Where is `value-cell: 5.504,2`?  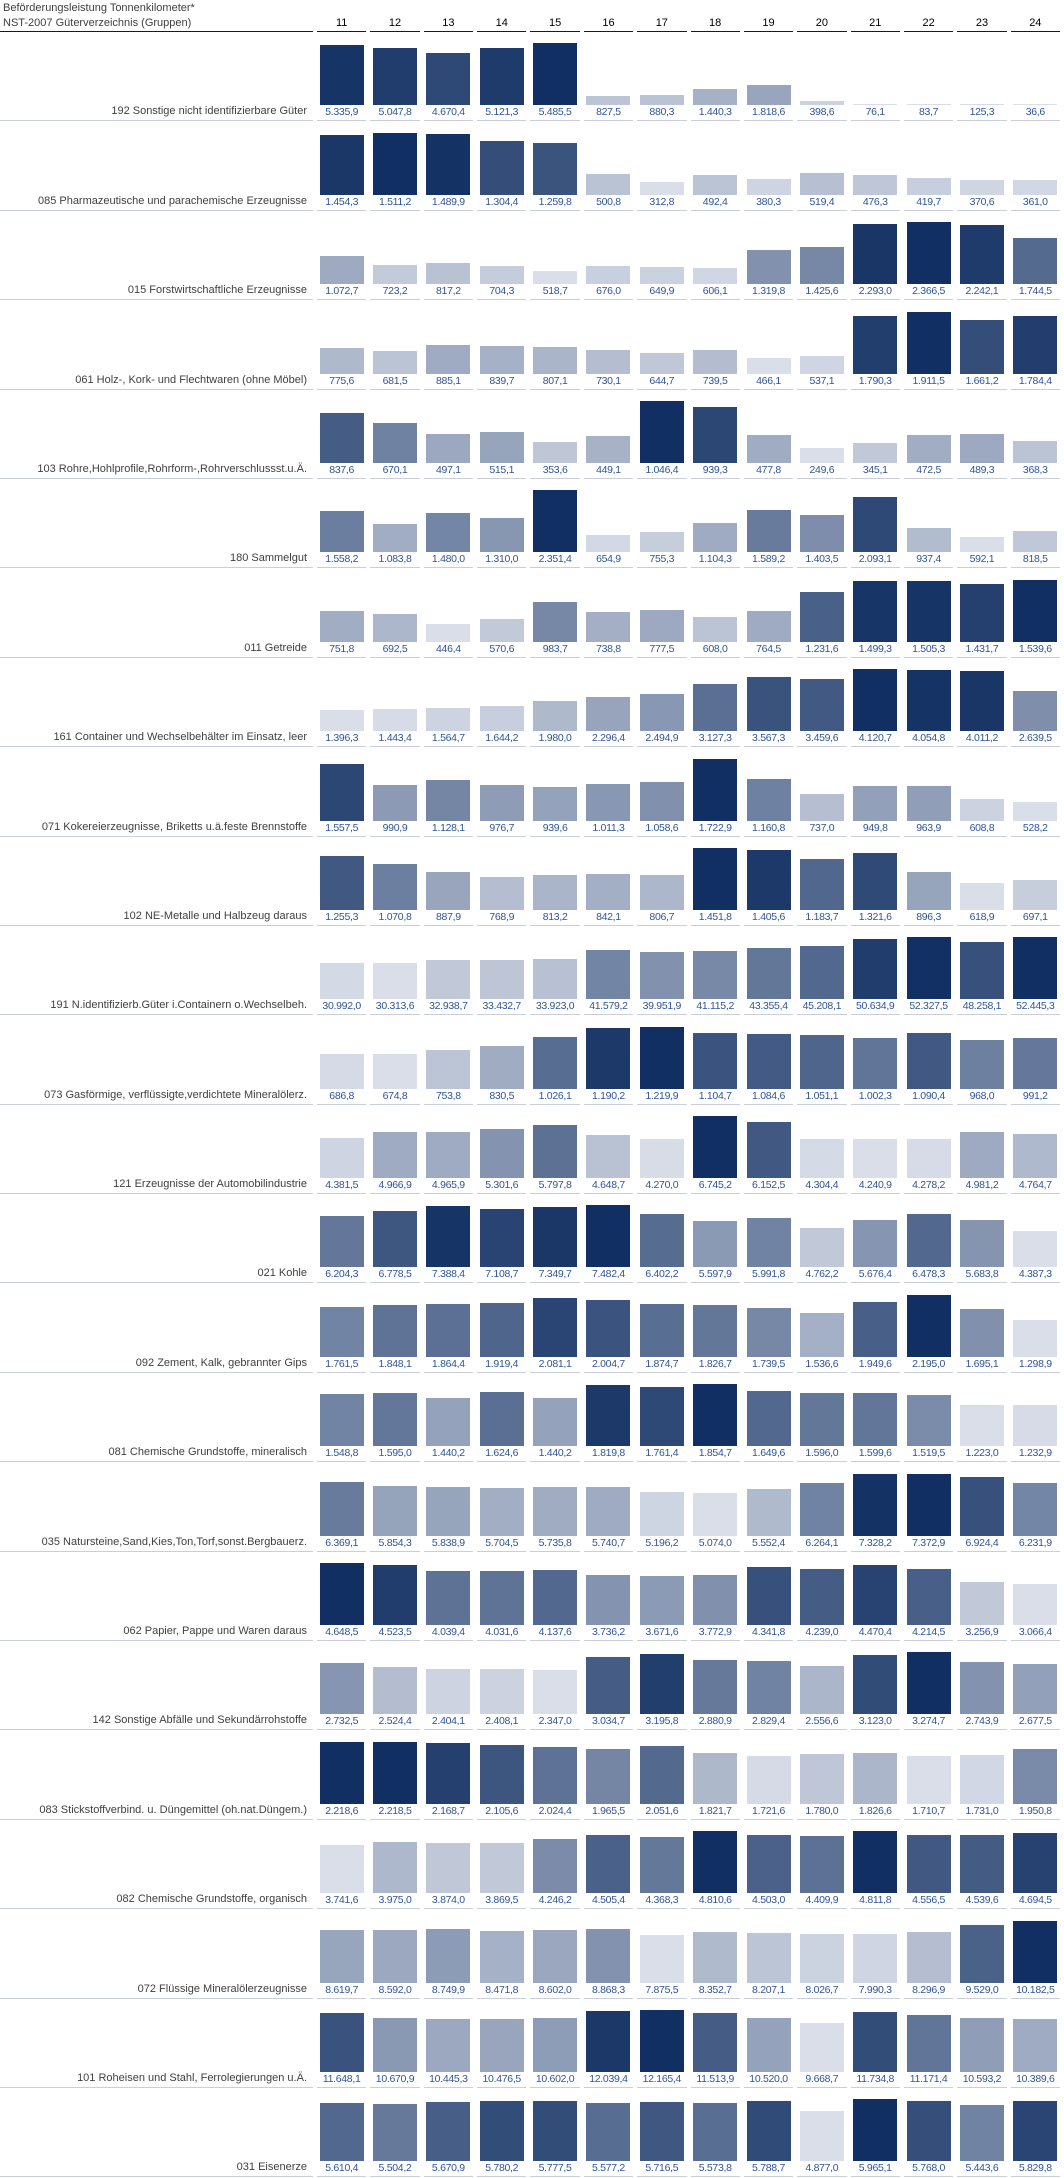 value-cell: 5.504,2 is located at coordinates (395, 2133).